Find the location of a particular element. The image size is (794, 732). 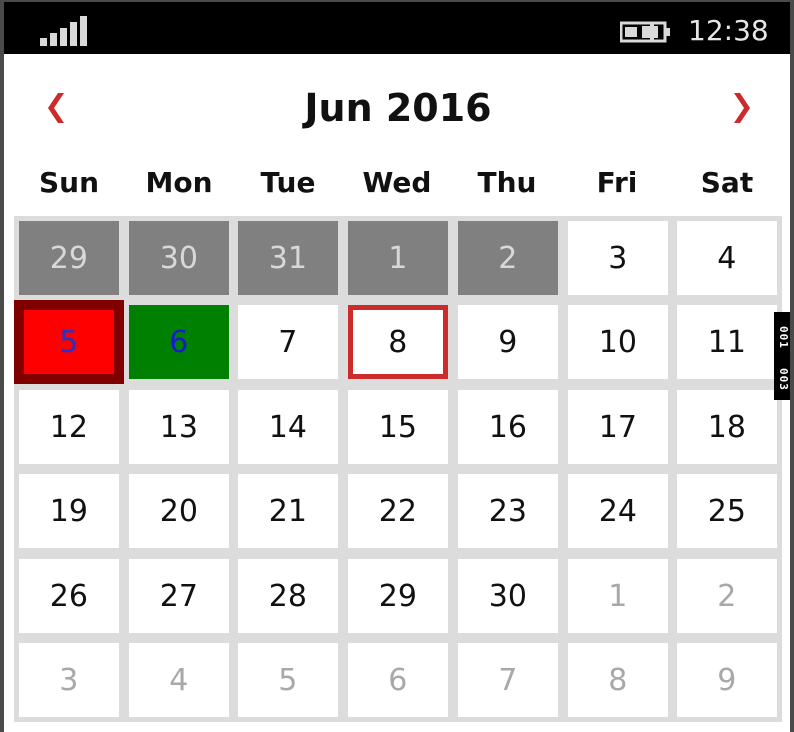

day-cell: 24 is located at coordinates (618, 511).